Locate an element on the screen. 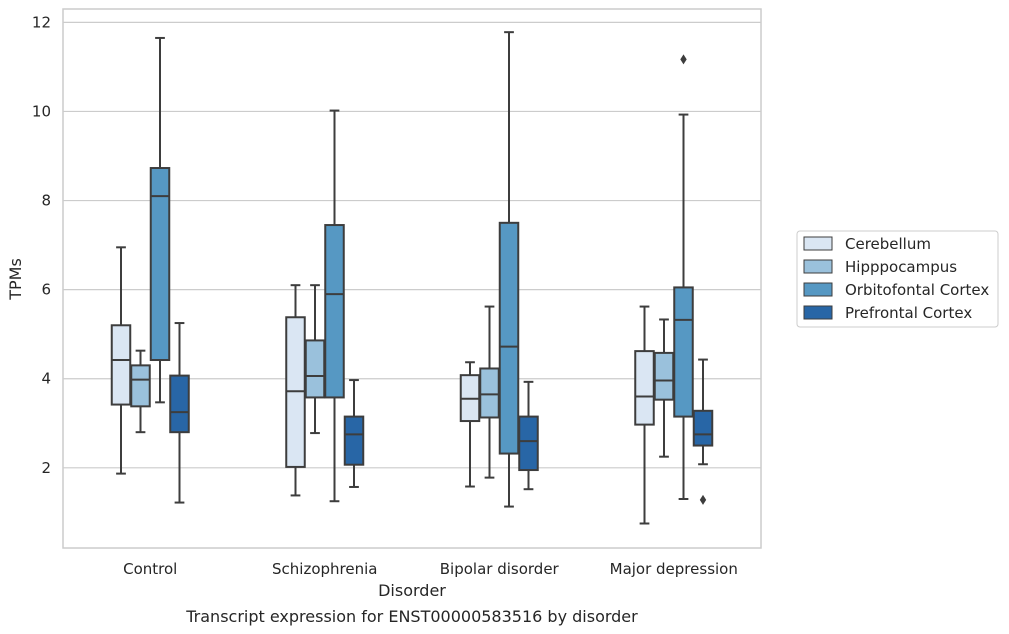 The image size is (1009, 634). legend-label: Orbitofontal Cortex is located at coordinates (917, 290).